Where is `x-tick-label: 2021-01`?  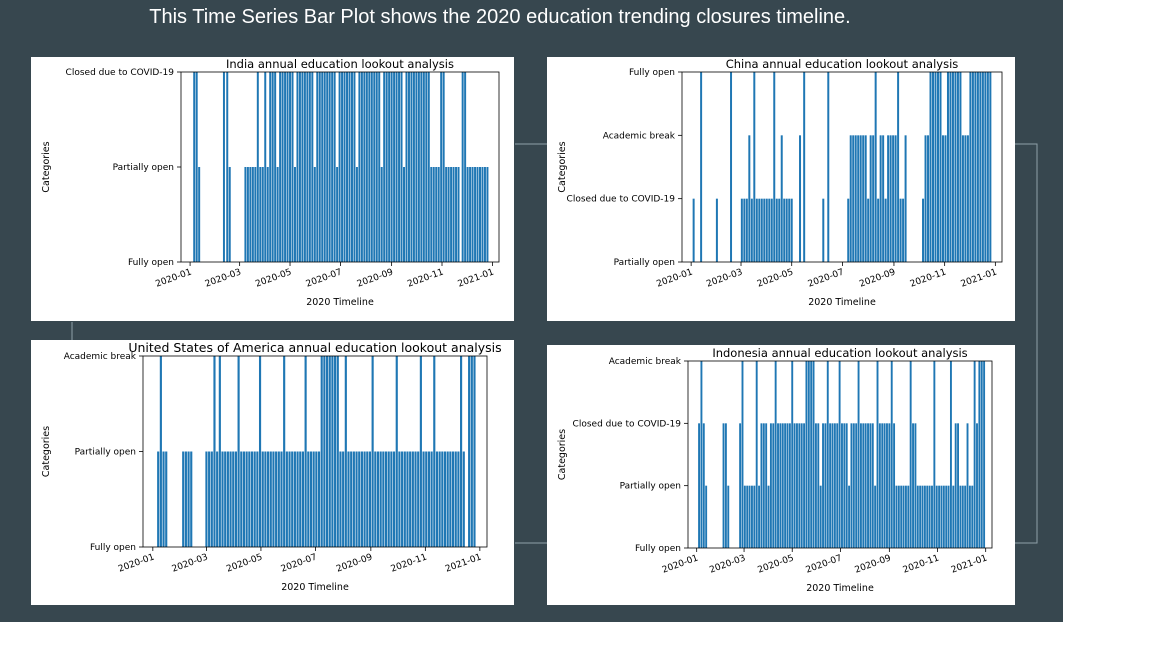 x-tick-label: 2021-01 is located at coordinates (476, 278).